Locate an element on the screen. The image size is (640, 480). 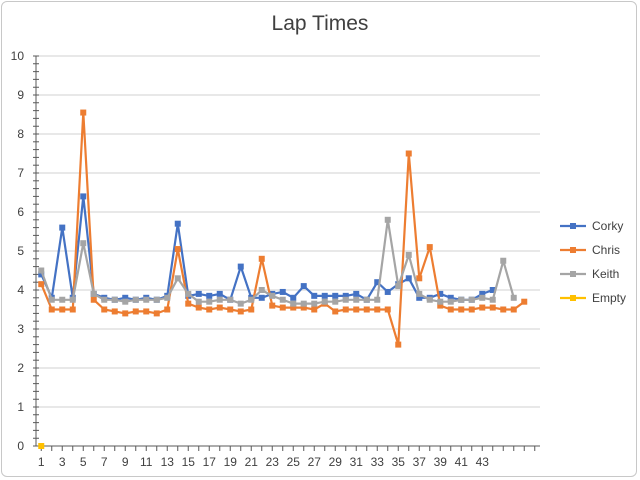
x-tick-label: 41 is located at coordinates (462, 462).